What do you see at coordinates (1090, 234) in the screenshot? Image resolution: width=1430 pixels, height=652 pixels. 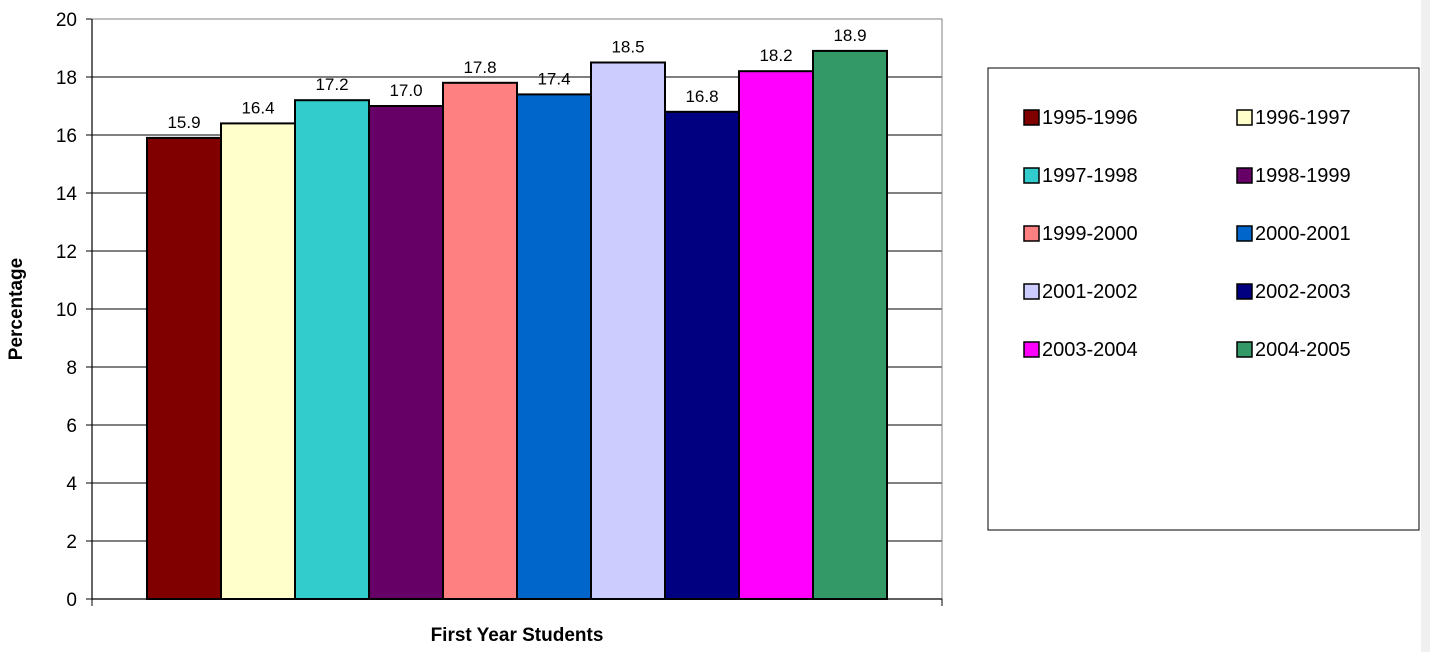 I see `legend-label: 1999-2000` at bounding box center [1090, 234].